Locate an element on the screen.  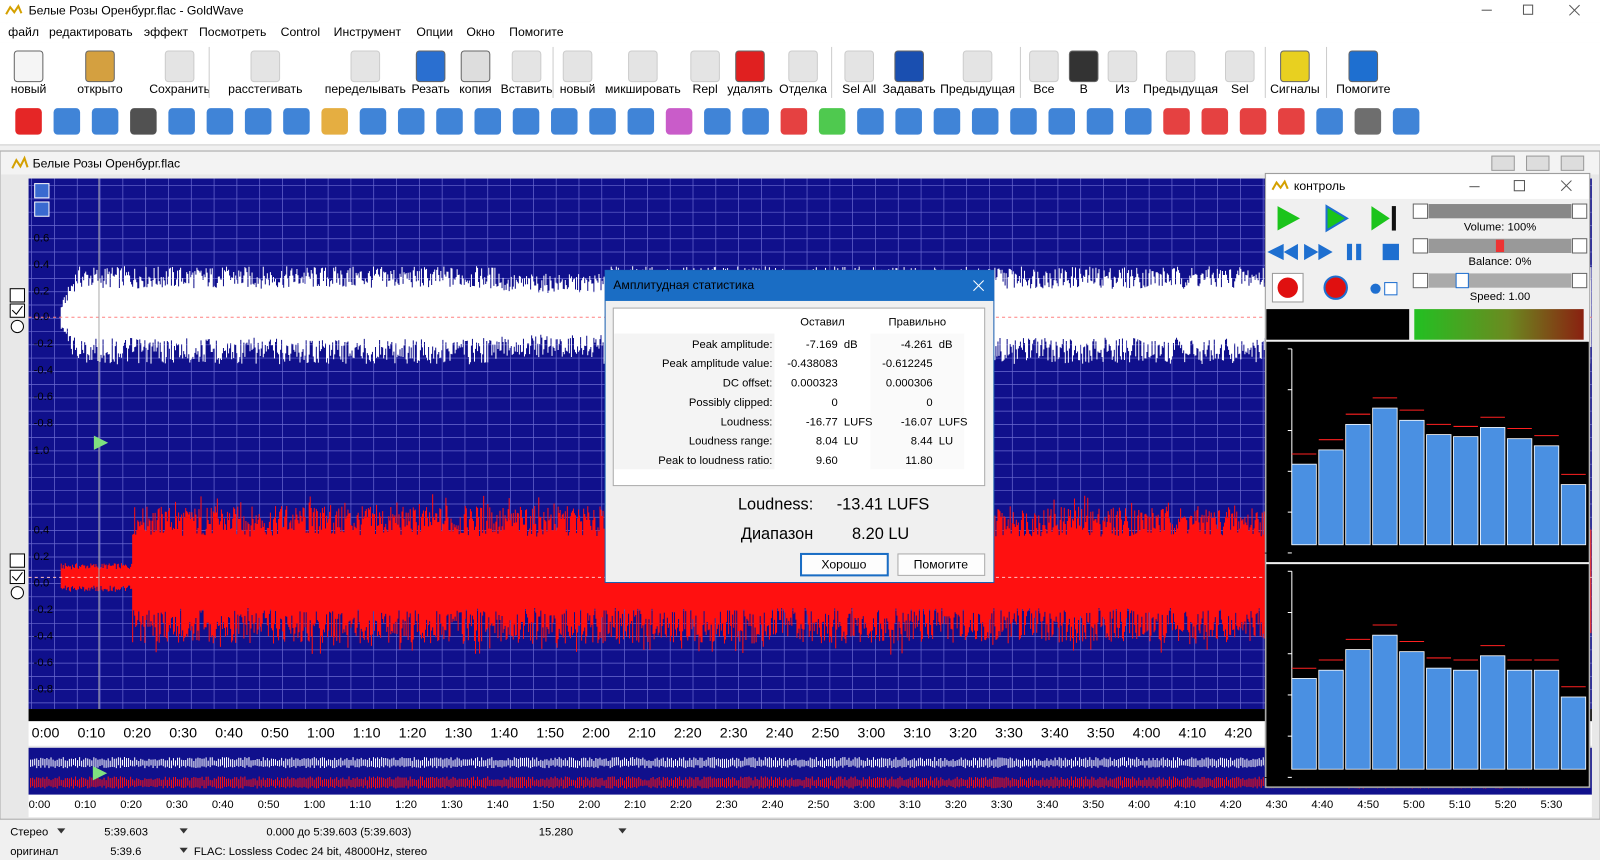
toolbar-button: Помогите is located at coordinates (1363, 73).